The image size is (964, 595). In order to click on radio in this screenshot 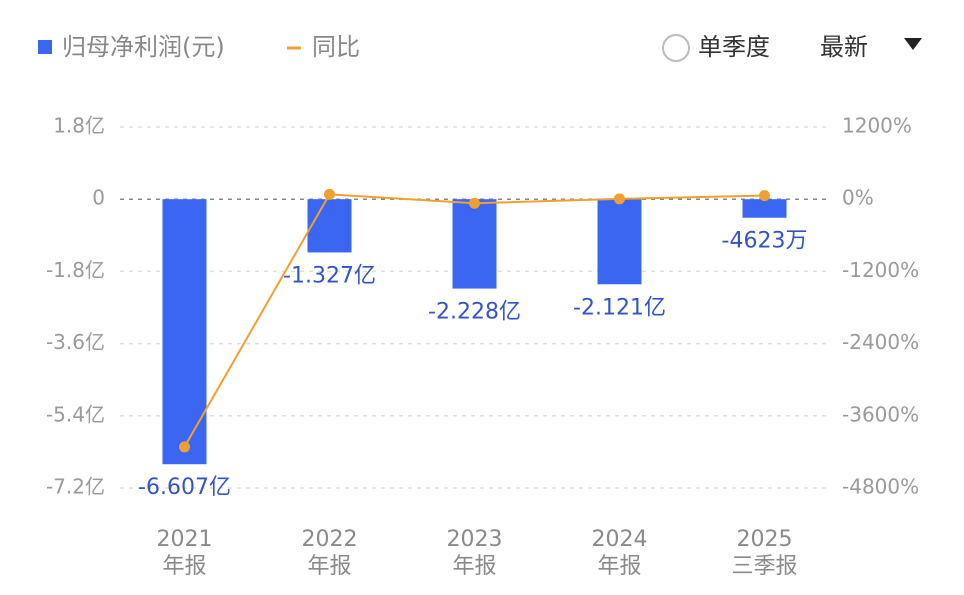, I will do `click(676, 48)`.